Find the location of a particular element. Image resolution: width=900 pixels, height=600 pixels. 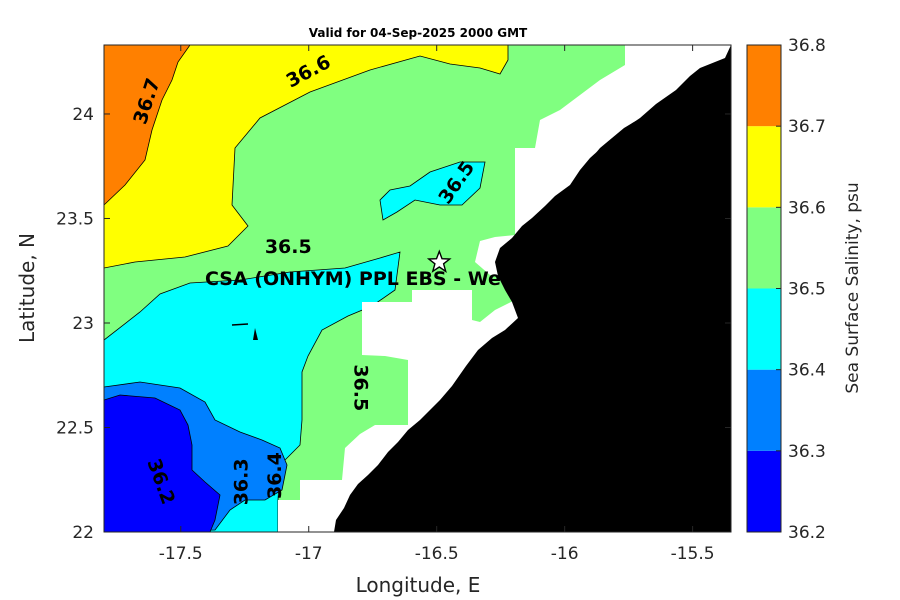

colorbar-tick-label: 36.7 is located at coordinates (807, 127).